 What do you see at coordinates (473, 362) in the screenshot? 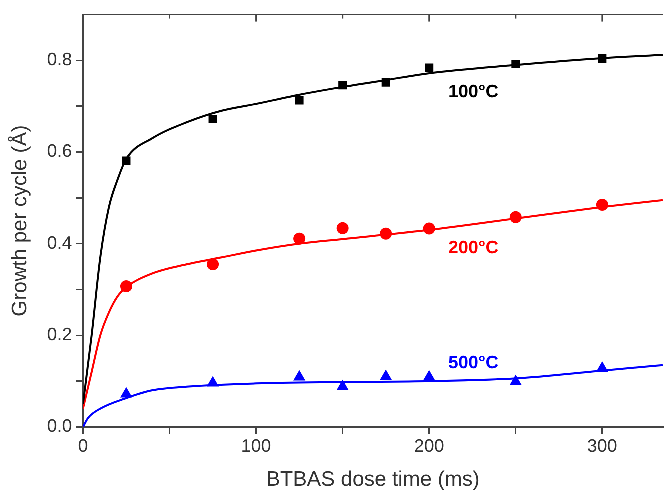
I see `series-label: 500°C` at bounding box center [473, 362].